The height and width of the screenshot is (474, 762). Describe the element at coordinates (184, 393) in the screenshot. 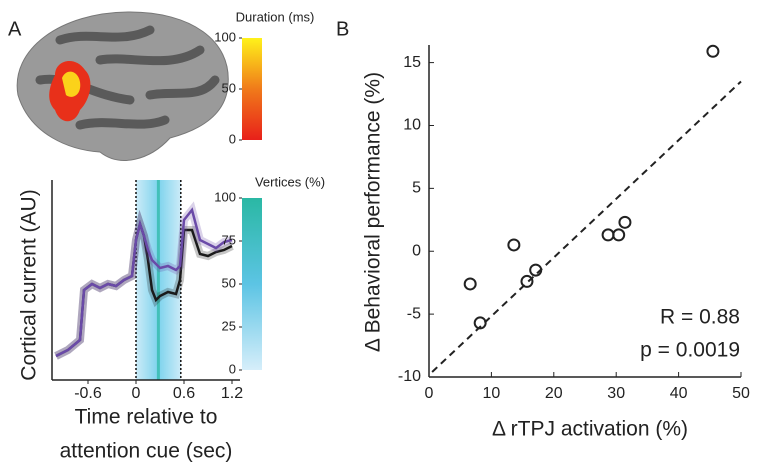

I see `x-tick-label: 0.6` at that location.